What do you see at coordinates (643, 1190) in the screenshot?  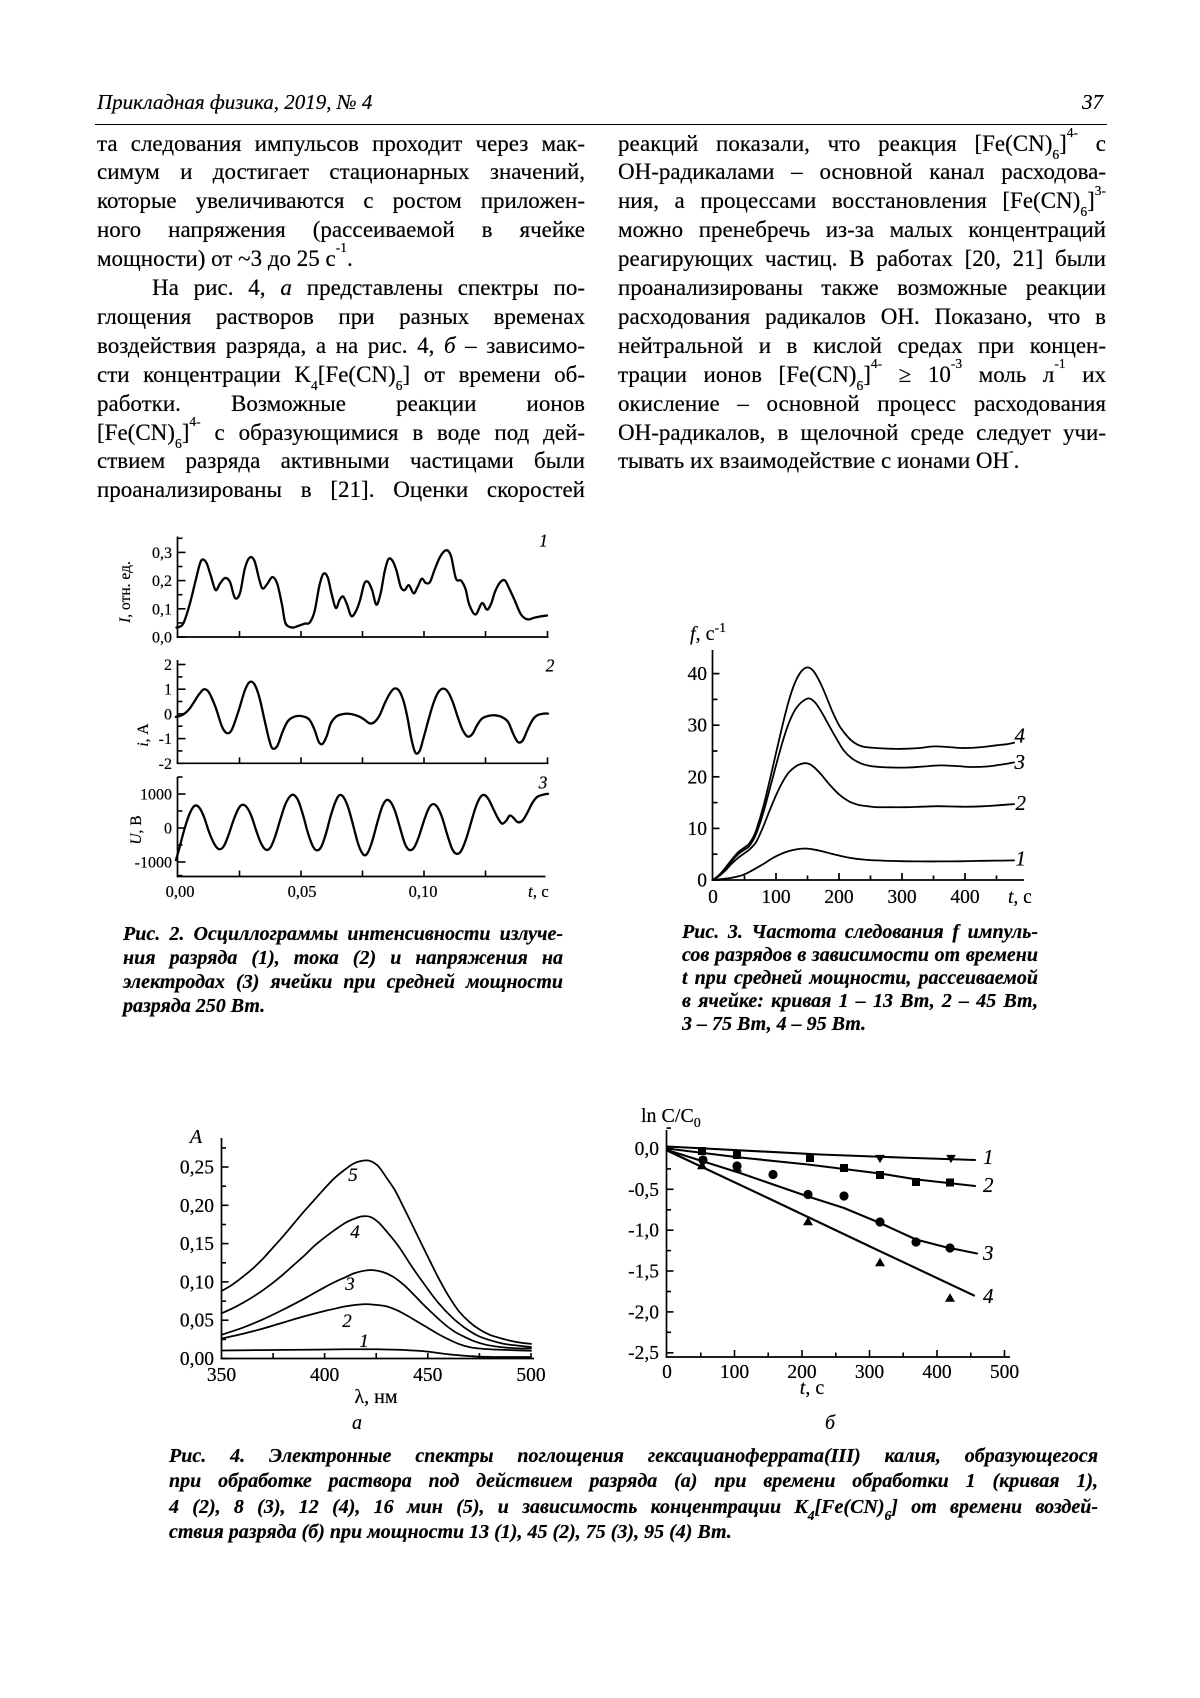 I see `svg-text: -0,5` at bounding box center [643, 1190].